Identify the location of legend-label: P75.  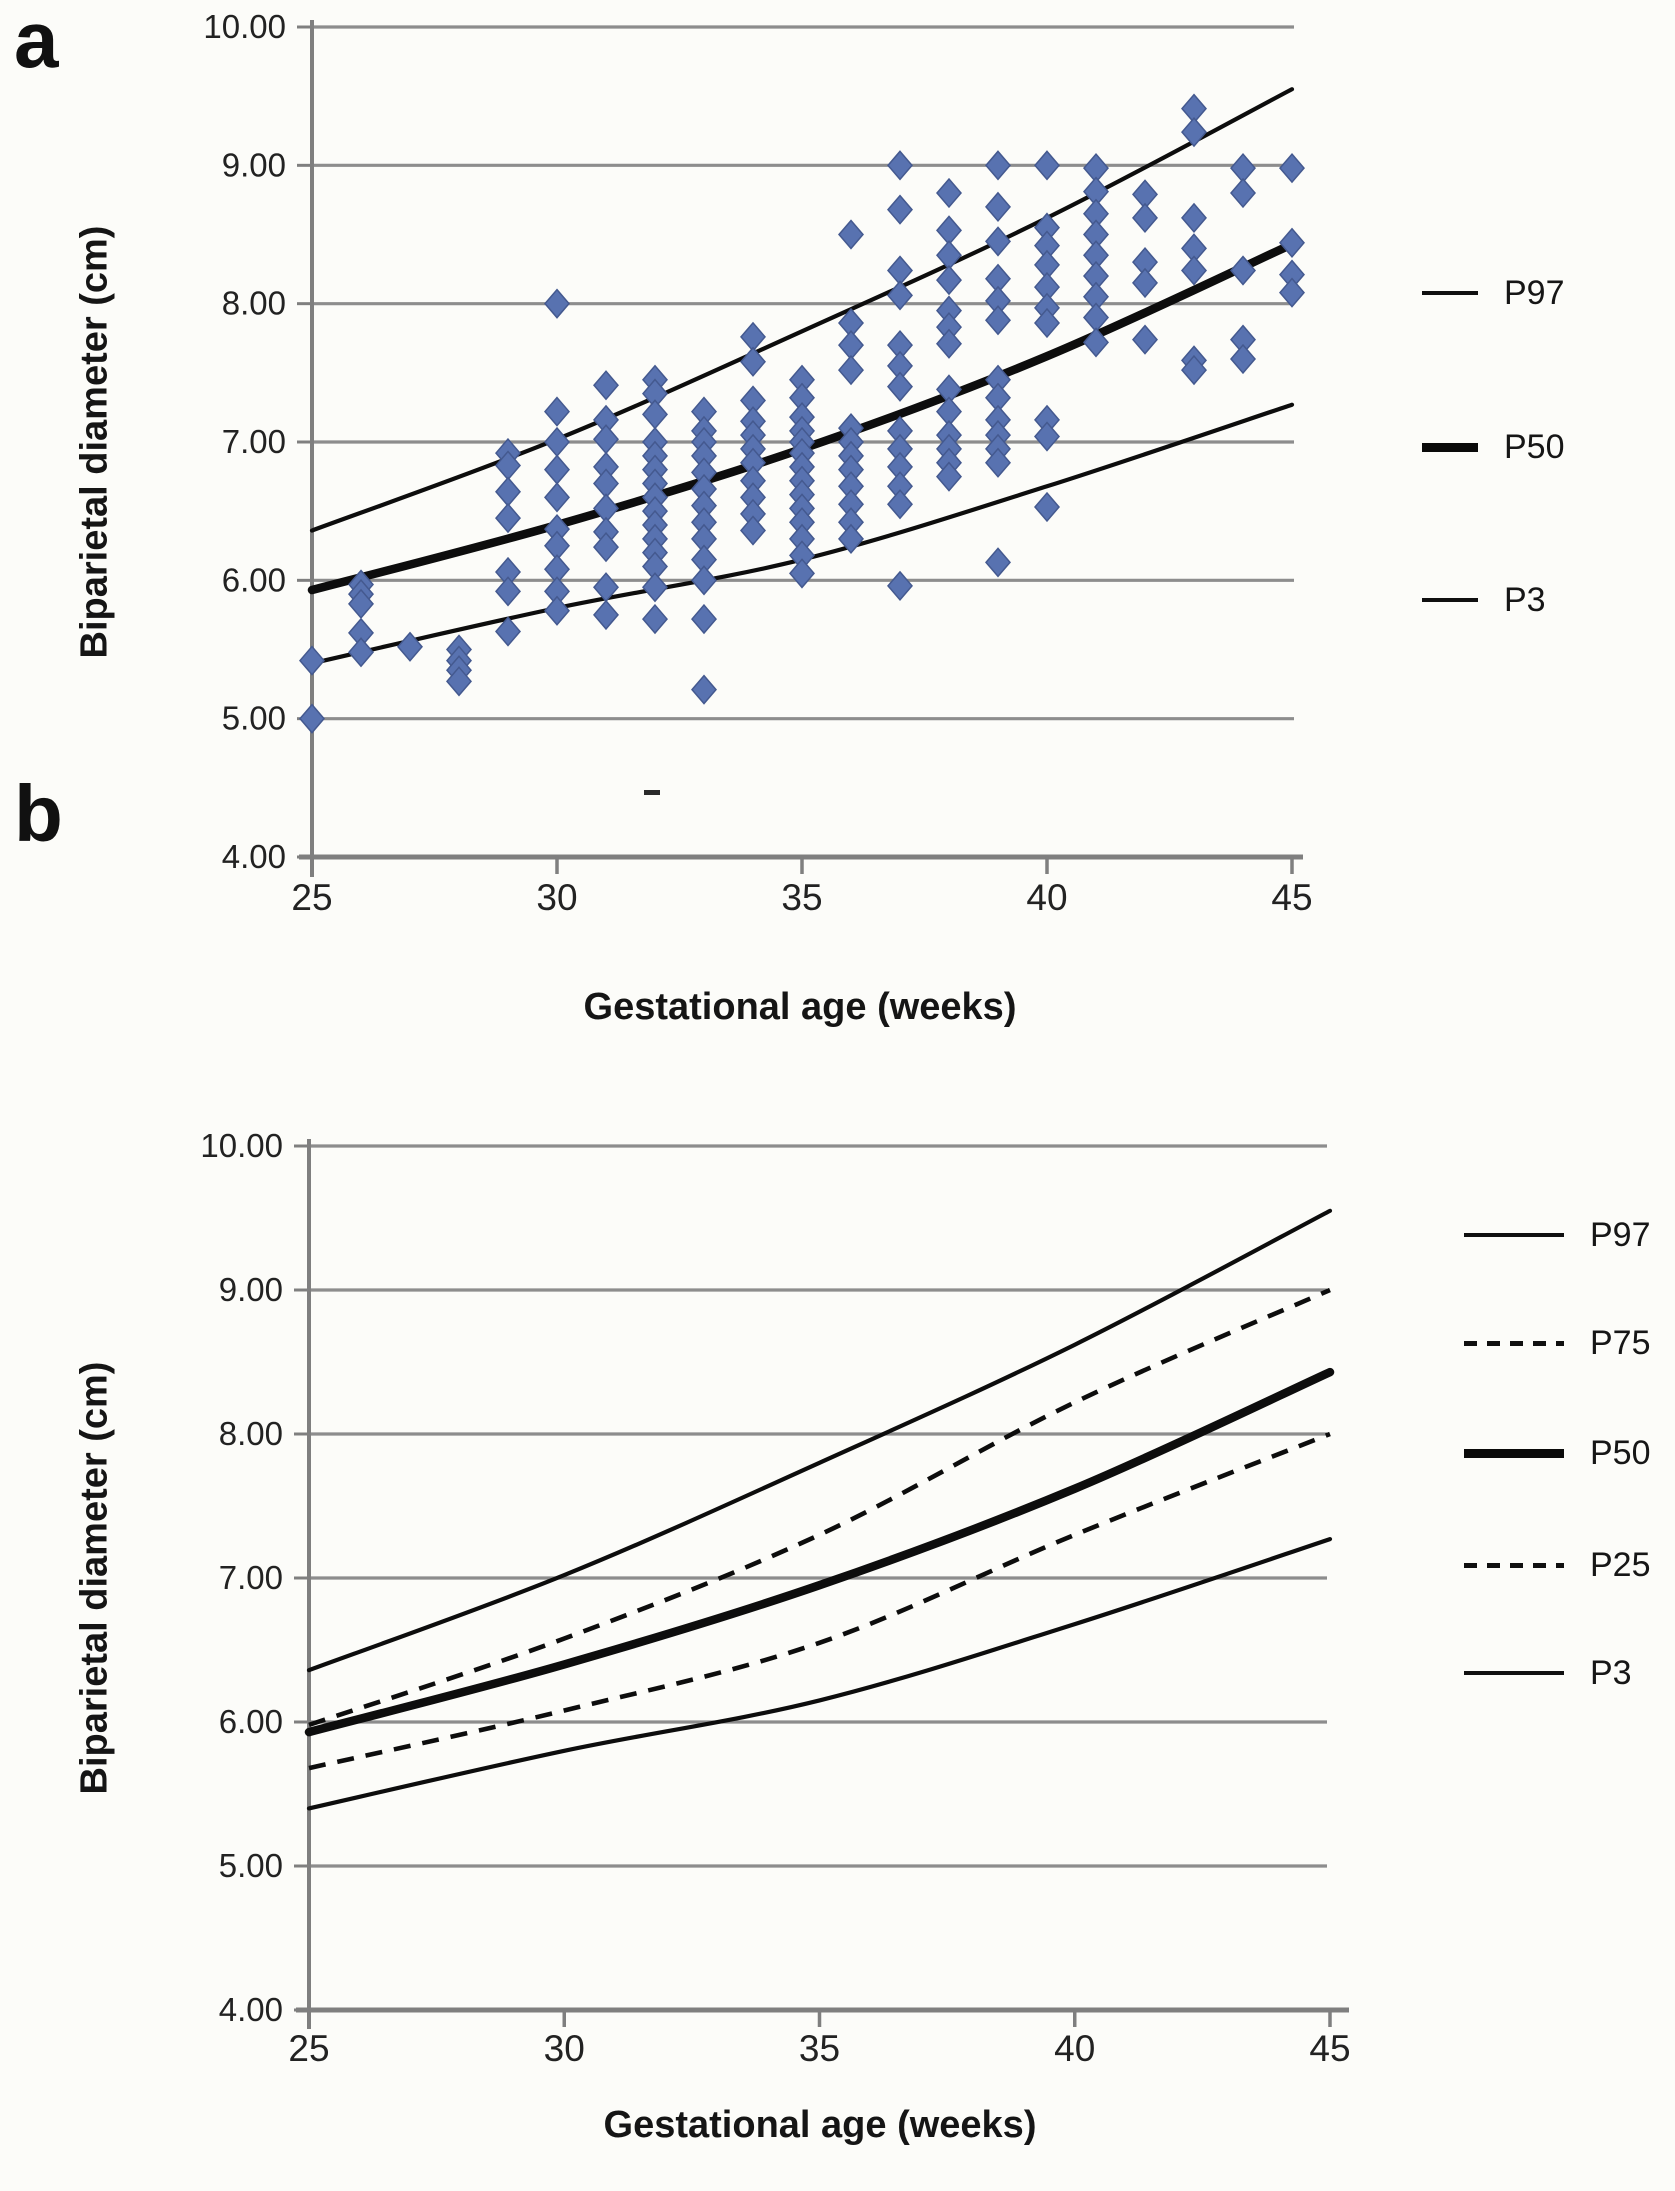
(1620, 1342).